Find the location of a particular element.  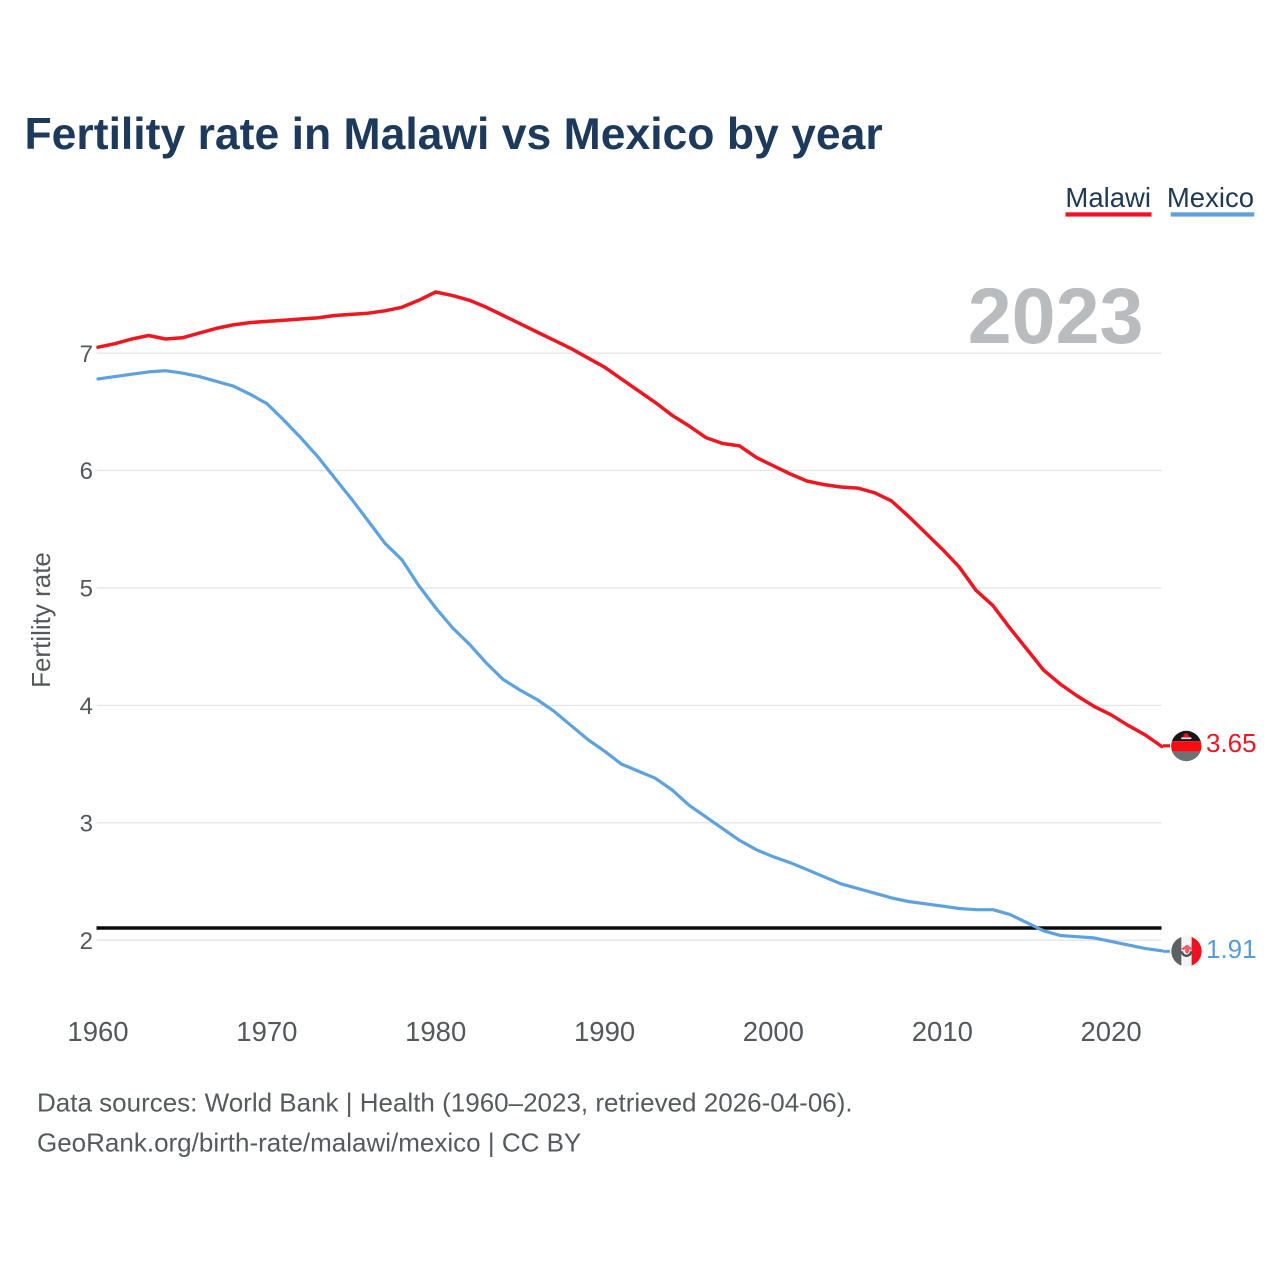

svg-text: 1.91 is located at coordinates (1231, 949).